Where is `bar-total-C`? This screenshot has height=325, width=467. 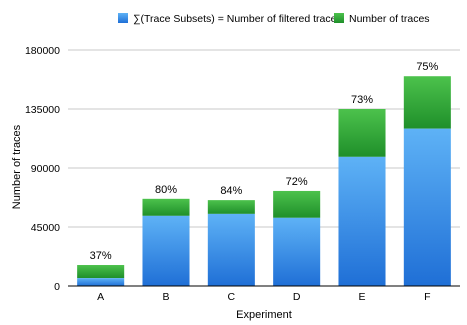
bar-total-C is located at coordinates (231, 207).